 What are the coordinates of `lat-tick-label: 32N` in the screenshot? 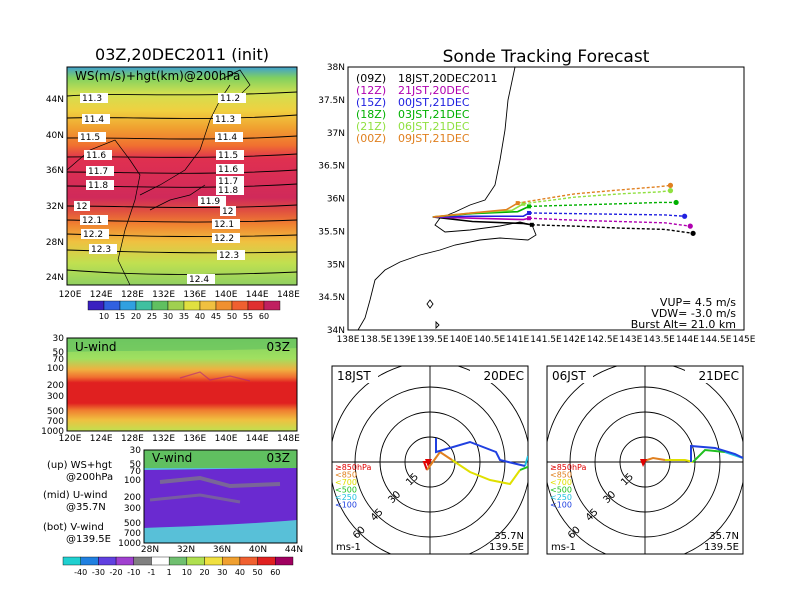 It's located at (186, 550).